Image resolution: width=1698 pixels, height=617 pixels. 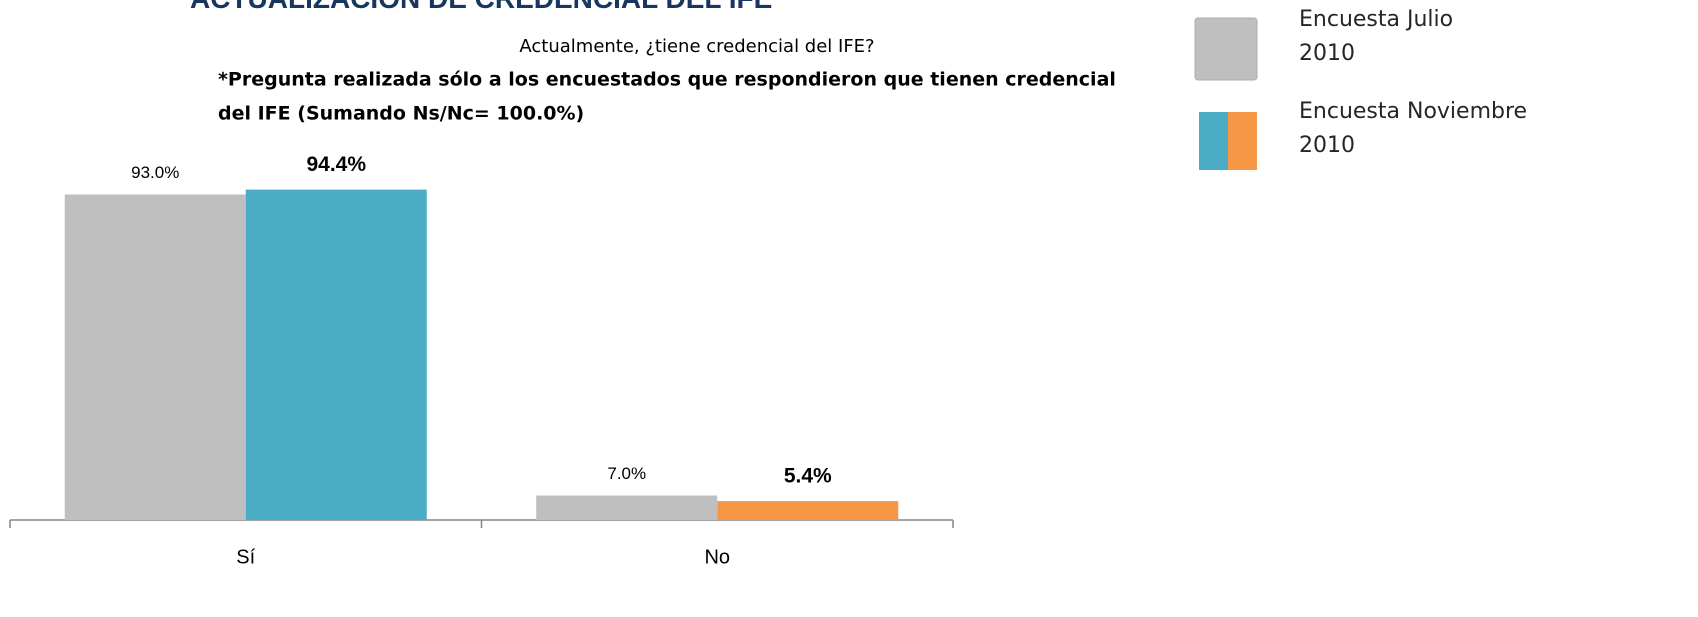 I want to click on data-label: 94.4%, so click(x=336, y=164).